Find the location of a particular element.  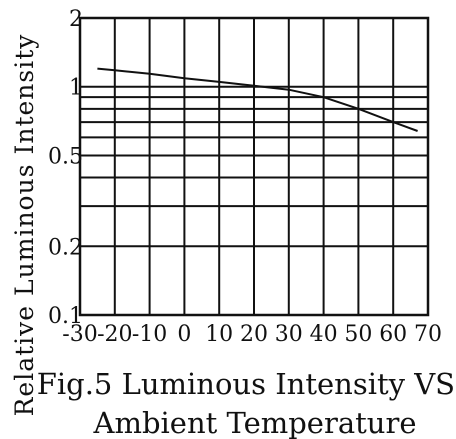

series-line is located at coordinates (257, 99).